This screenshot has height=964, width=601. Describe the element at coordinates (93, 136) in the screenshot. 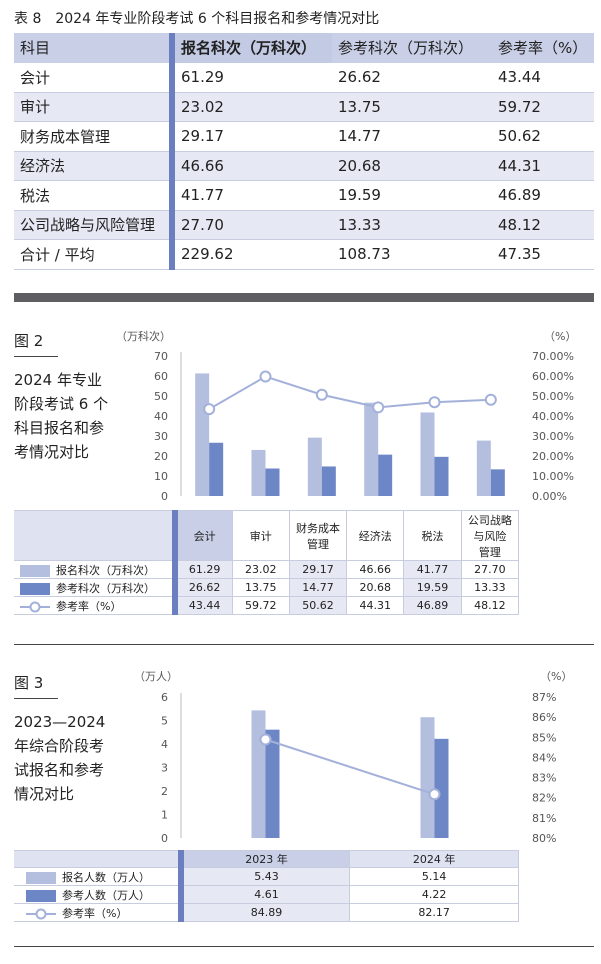

I see `table-cell: 财务成本管理` at that location.